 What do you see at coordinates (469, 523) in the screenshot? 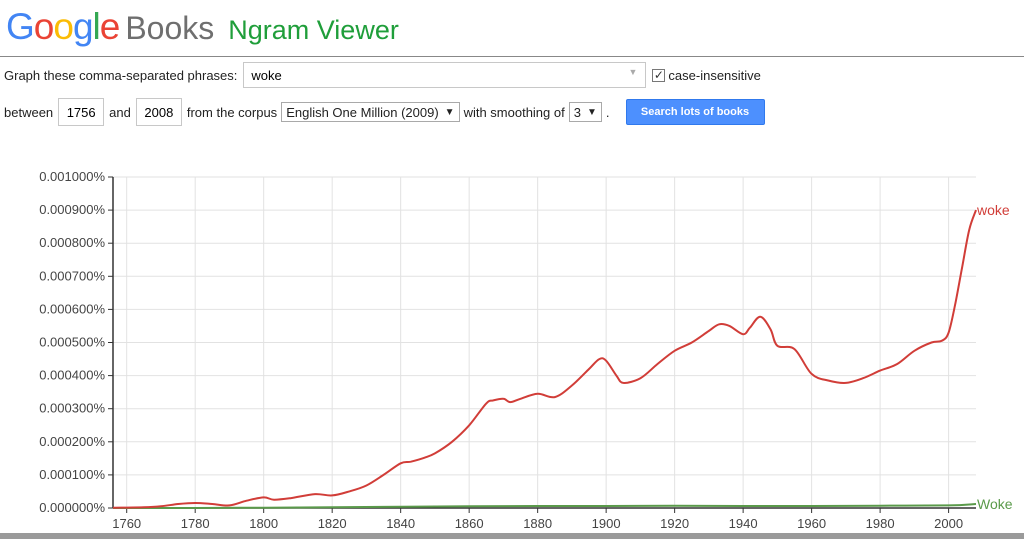
I see `x-tick-label: 1860` at bounding box center [469, 523].